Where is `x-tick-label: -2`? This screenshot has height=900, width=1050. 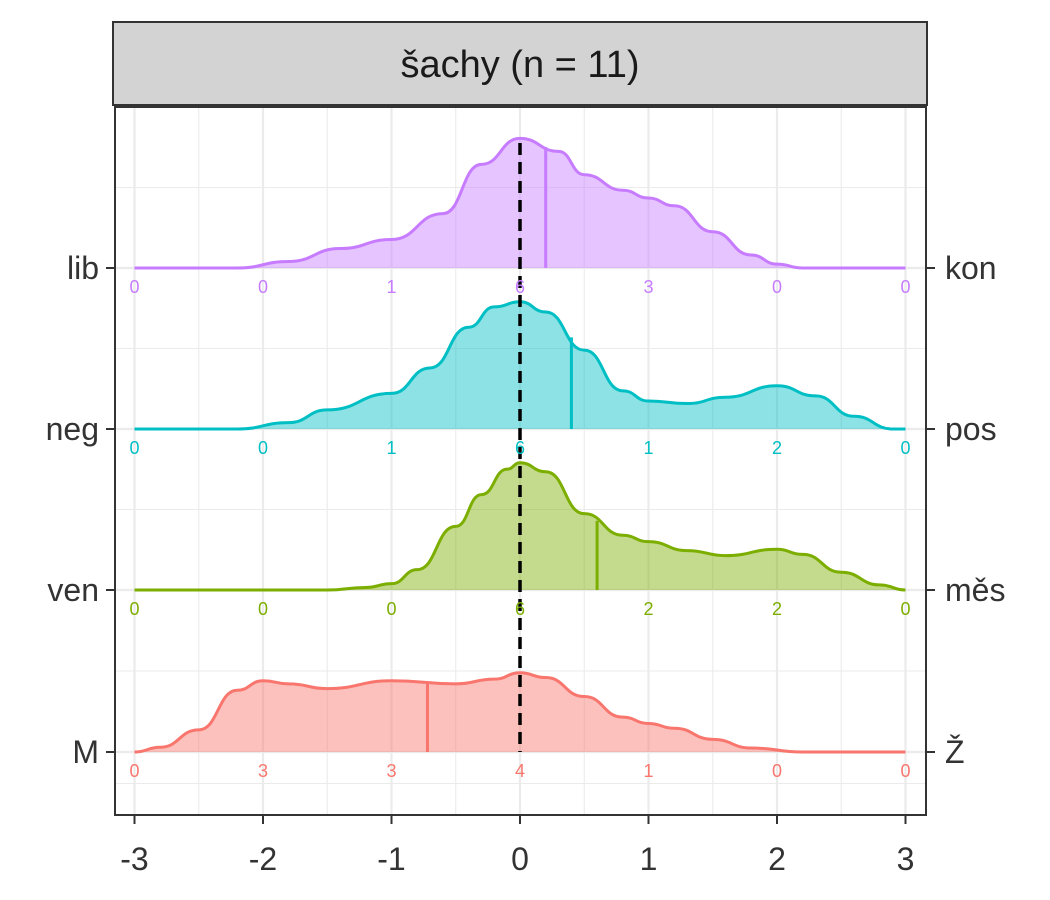 x-tick-label: -2 is located at coordinates (263, 859).